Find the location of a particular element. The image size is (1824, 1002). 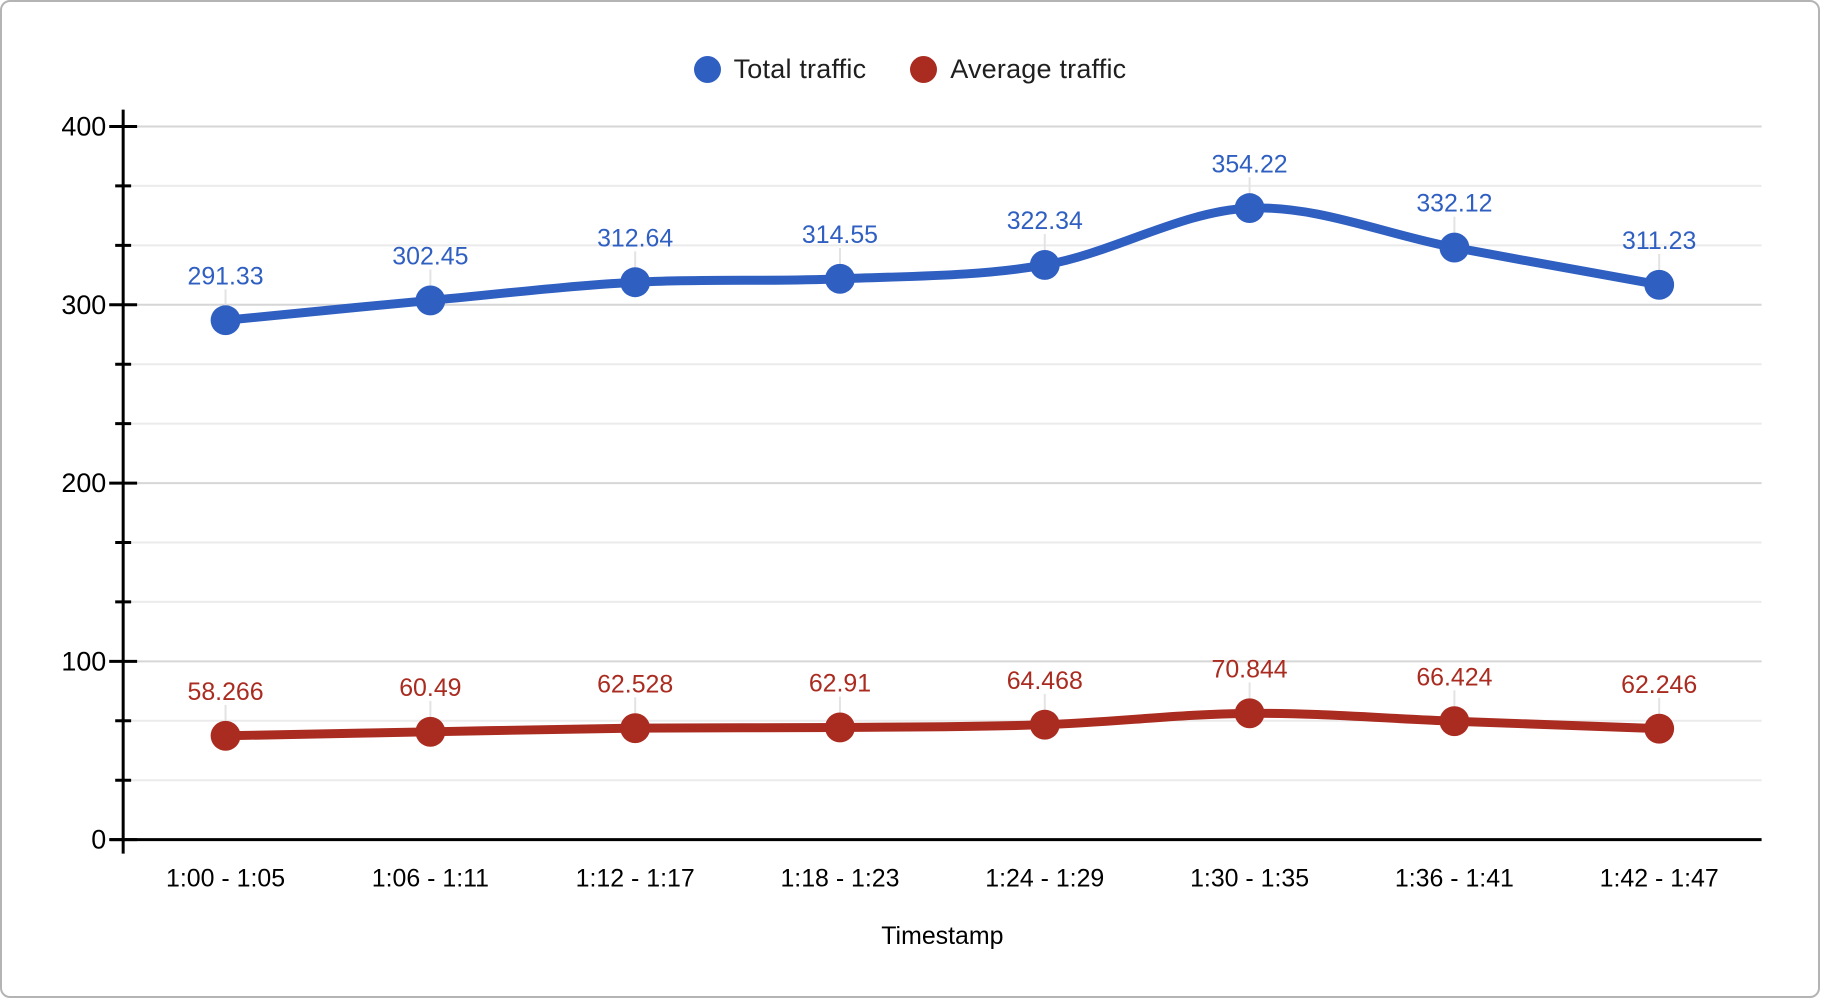

y-tick-label: 300 is located at coordinates (83, 305).